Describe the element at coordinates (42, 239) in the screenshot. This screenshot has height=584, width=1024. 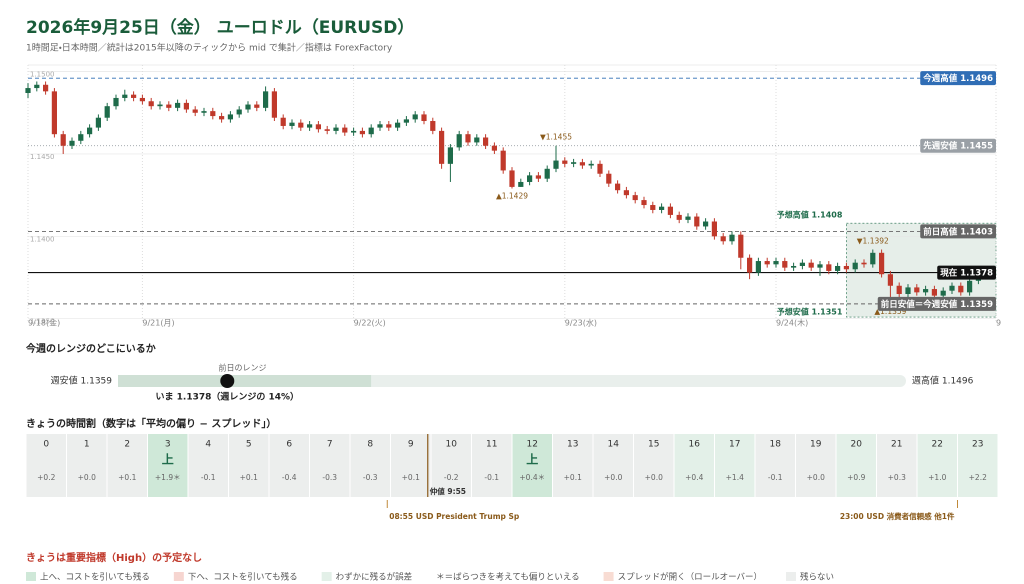
I see `y-tick-label: 1.1400` at that location.